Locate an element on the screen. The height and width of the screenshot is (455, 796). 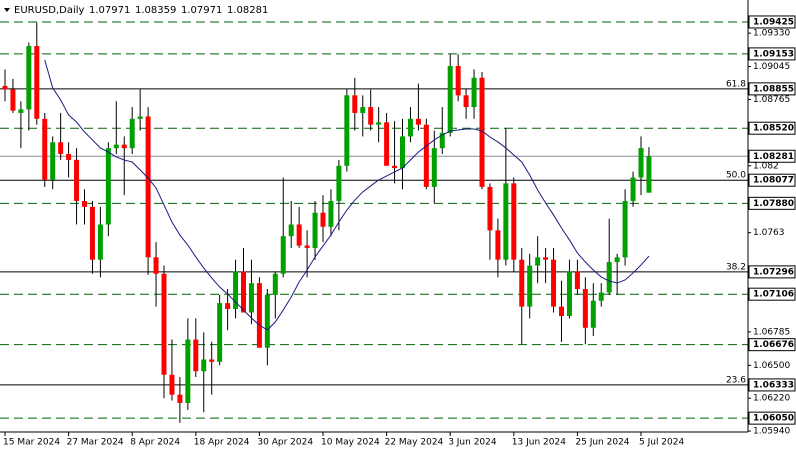
fib-label: 38.2 is located at coordinates (736, 267).